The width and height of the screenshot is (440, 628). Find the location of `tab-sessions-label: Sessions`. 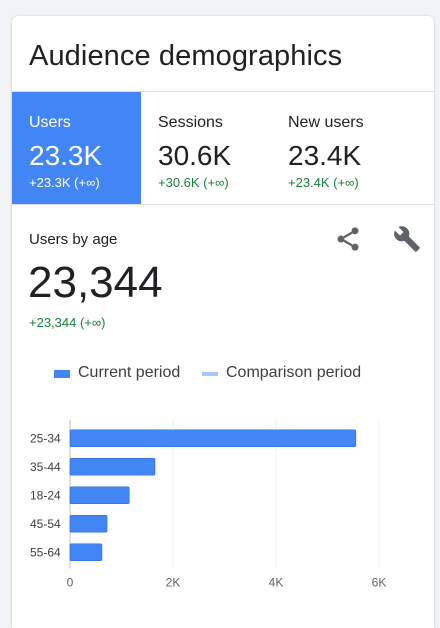

tab-sessions-label: Sessions is located at coordinates (190, 122).